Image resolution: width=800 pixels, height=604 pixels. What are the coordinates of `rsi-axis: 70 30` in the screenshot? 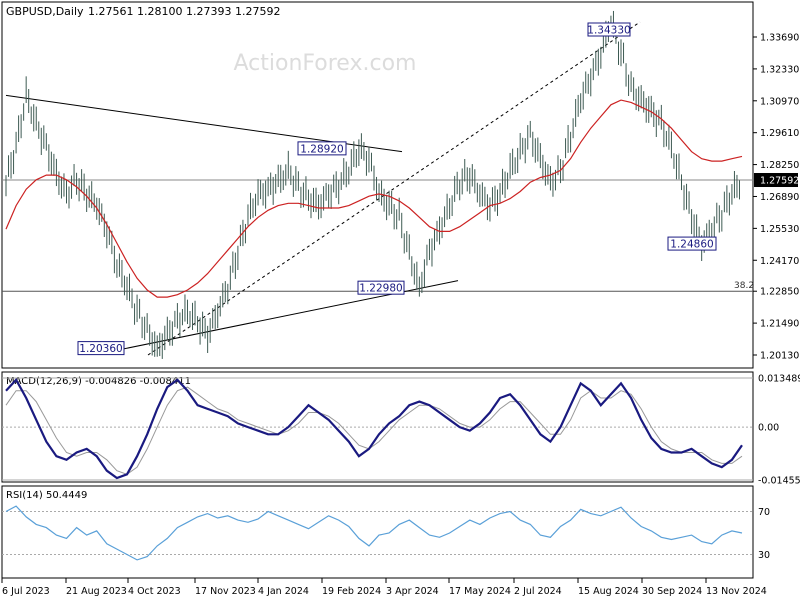 It's located at (764, 534).